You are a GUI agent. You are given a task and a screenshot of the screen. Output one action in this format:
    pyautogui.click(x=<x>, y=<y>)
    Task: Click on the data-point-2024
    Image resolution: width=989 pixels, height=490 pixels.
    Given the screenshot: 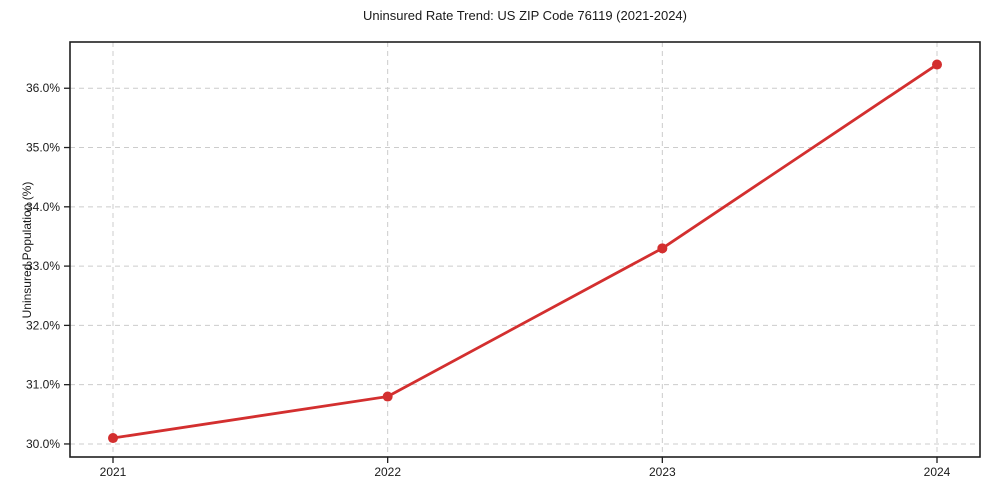 What is the action you would take?
    pyautogui.click(x=937, y=64)
    